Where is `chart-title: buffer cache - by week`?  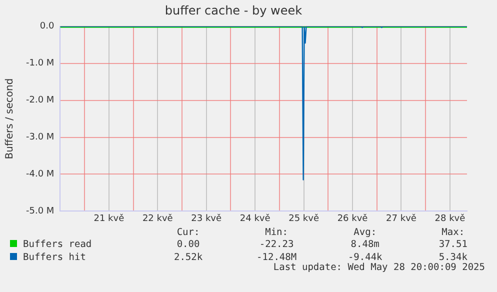
chart-title: buffer cache - by week is located at coordinates (233, 10).